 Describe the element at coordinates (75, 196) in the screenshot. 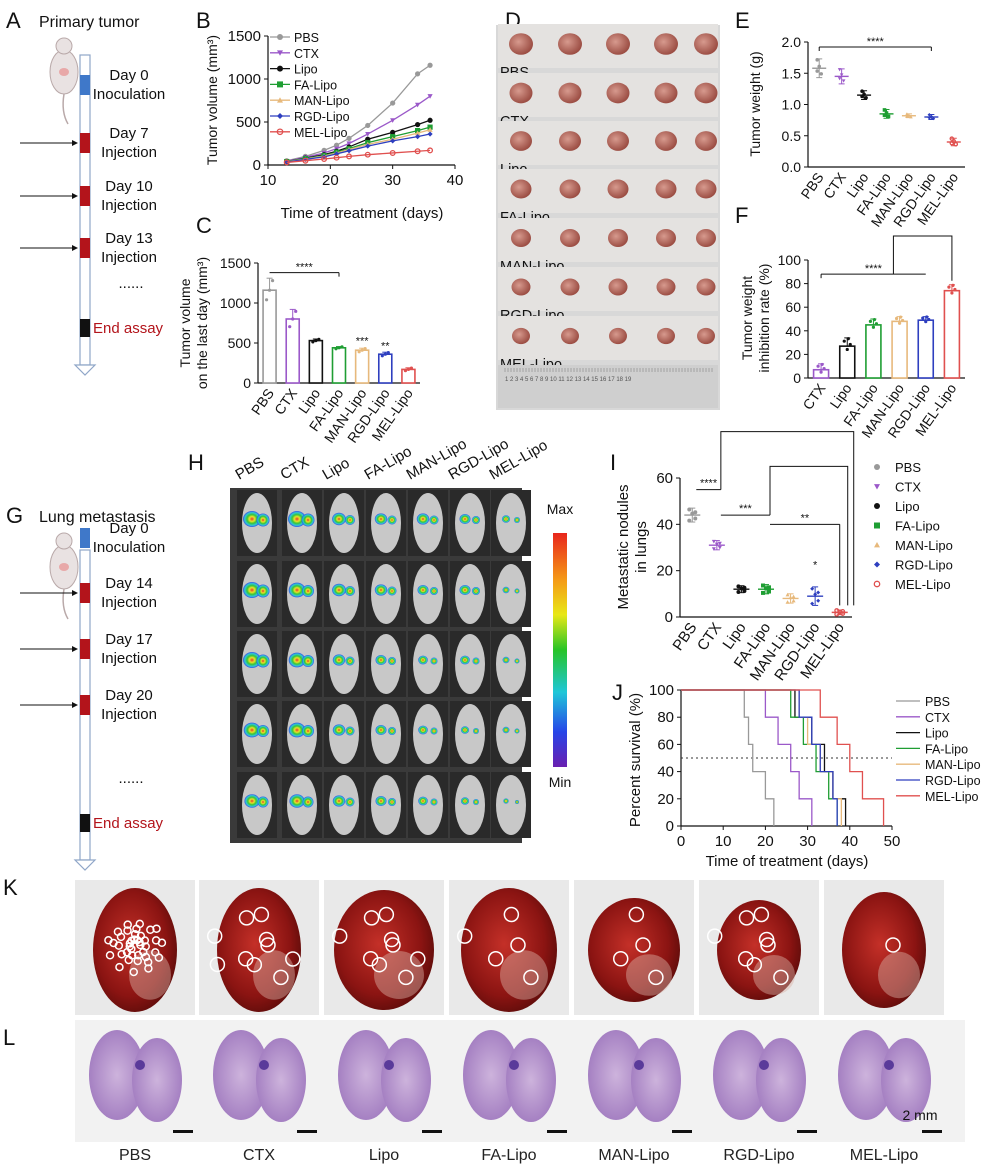

I see `timeline-arrow-head` at that location.